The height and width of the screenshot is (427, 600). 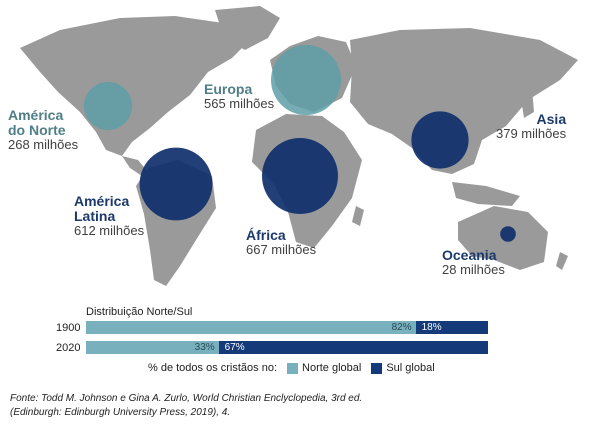 What do you see at coordinates (562, 261) in the screenshot?
I see `new-zealand-land` at bounding box center [562, 261].